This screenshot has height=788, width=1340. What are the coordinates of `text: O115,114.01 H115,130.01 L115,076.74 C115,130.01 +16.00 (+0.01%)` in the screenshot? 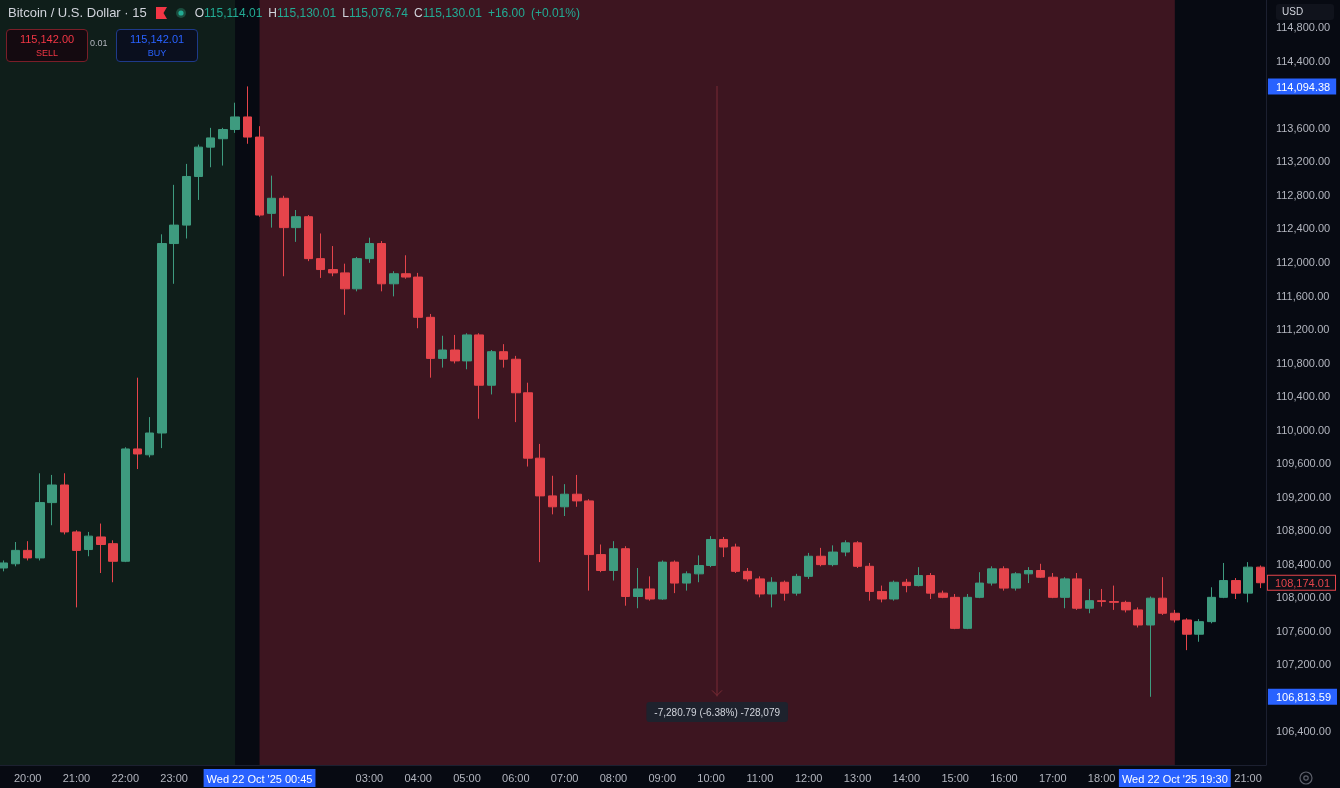 It's located at (387, 12).